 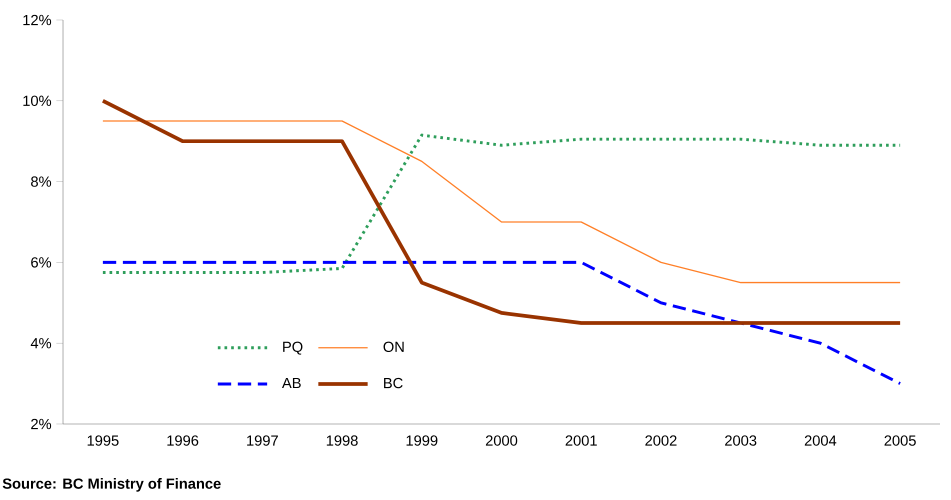 I want to click on y-tick-label: 2%, so click(x=41, y=424).